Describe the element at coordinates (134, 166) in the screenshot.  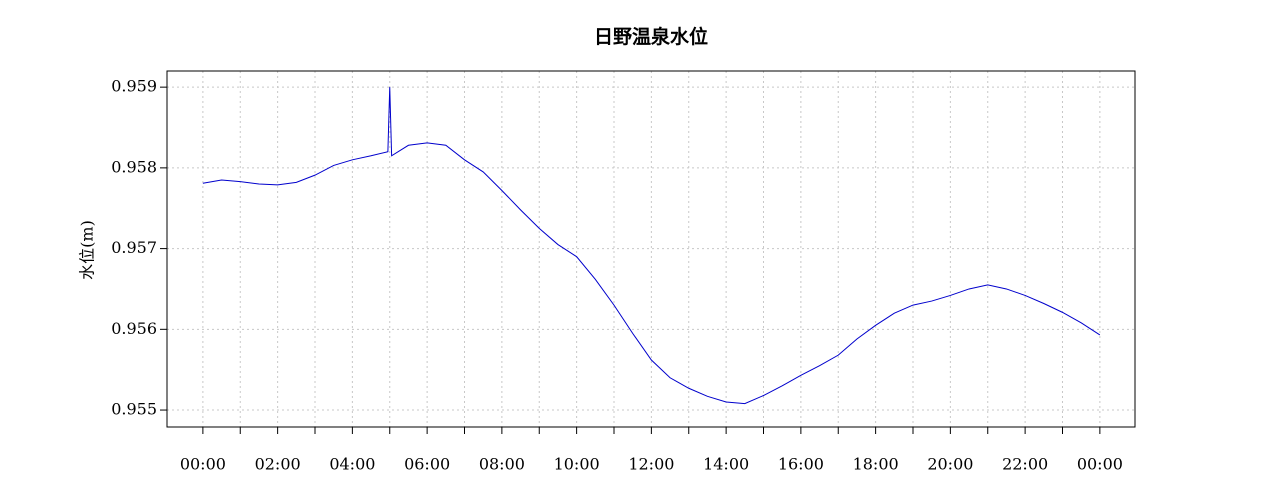
I see `y-tick-label: 0.958` at that location.